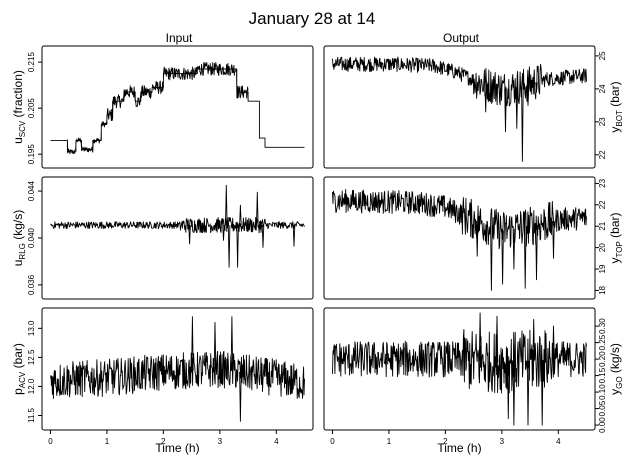  What do you see at coordinates (602, 359) in the screenshot?
I see `y-tick-label: 0.20` at bounding box center [602, 359].